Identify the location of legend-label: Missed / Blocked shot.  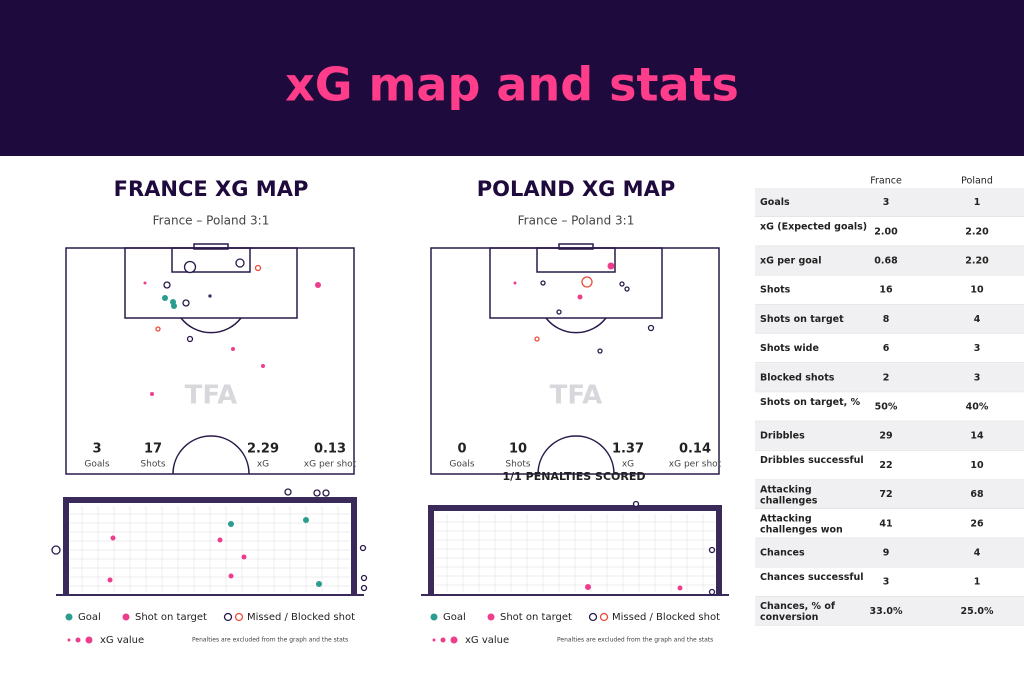
(666, 617).